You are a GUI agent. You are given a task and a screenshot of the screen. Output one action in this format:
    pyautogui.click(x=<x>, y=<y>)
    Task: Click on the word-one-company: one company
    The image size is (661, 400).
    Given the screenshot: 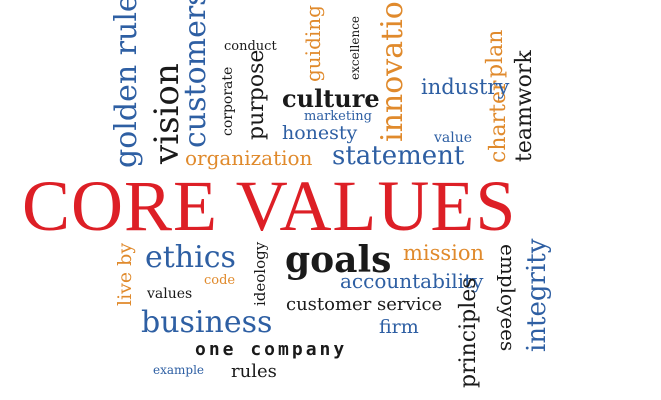 What is the action you would take?
    pyautogui.click(x=271, y=349)
    